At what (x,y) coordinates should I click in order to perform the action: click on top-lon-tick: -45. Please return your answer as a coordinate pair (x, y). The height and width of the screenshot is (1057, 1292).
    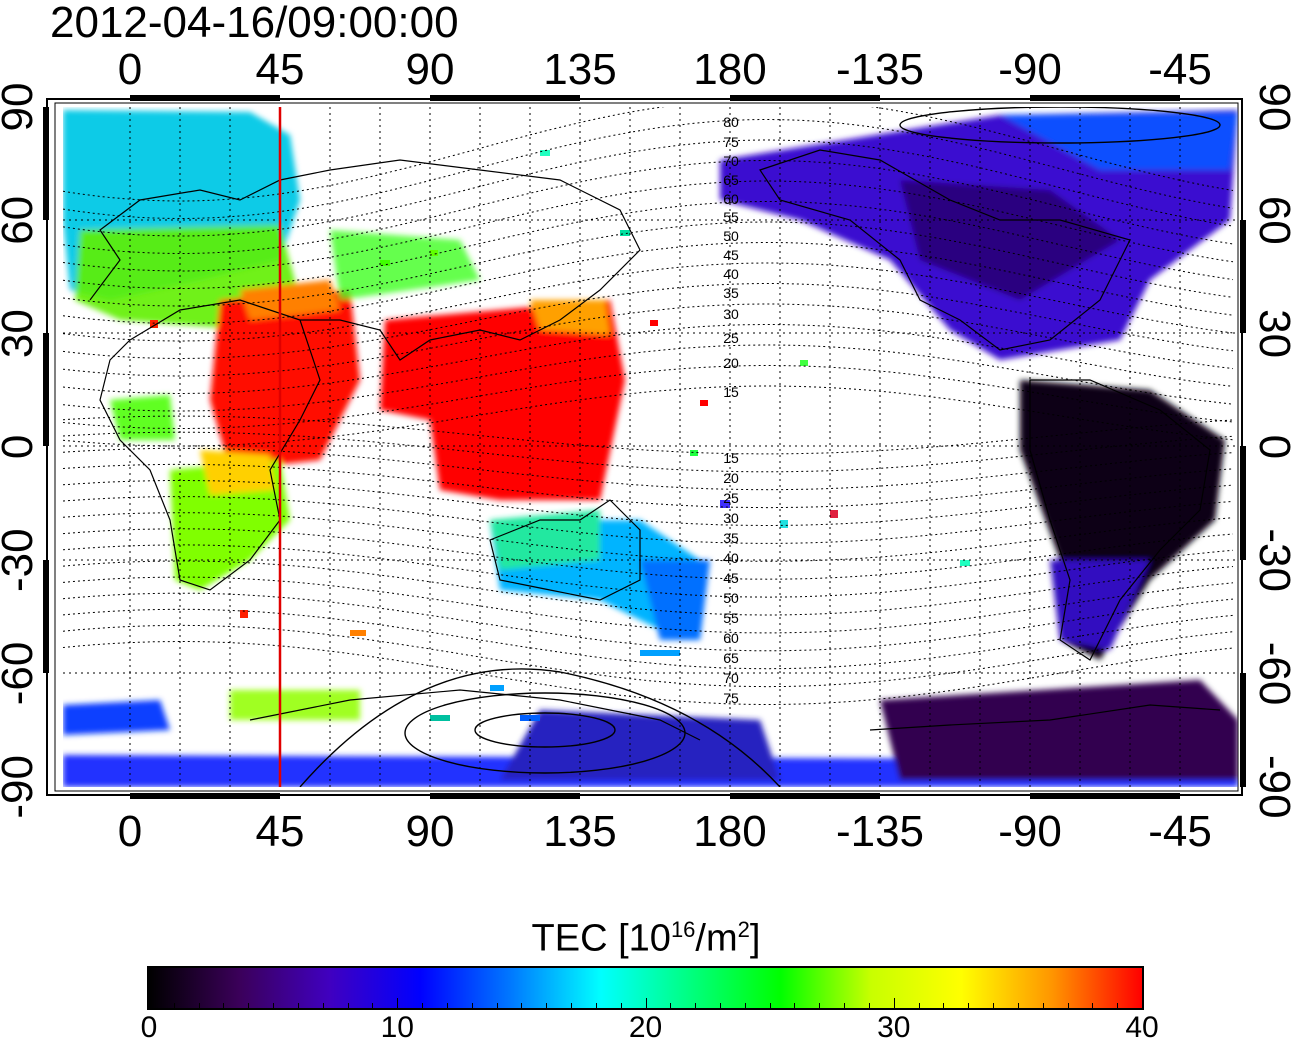
    Looking at the image, I should click on (1180, 69).